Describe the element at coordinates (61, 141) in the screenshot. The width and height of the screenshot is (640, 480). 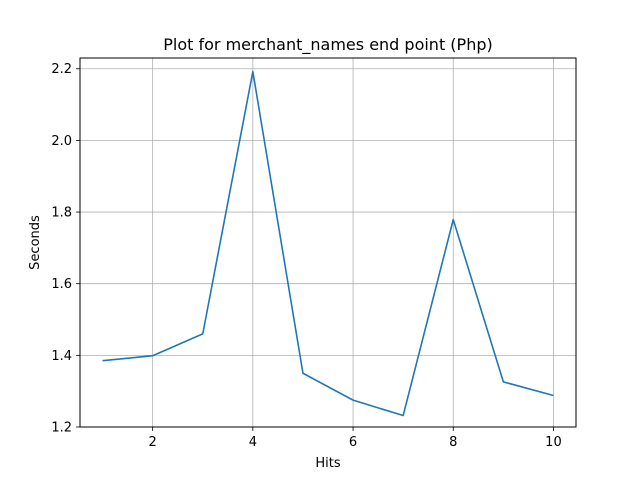
I see `y-tick-label: 2.0` at that location.